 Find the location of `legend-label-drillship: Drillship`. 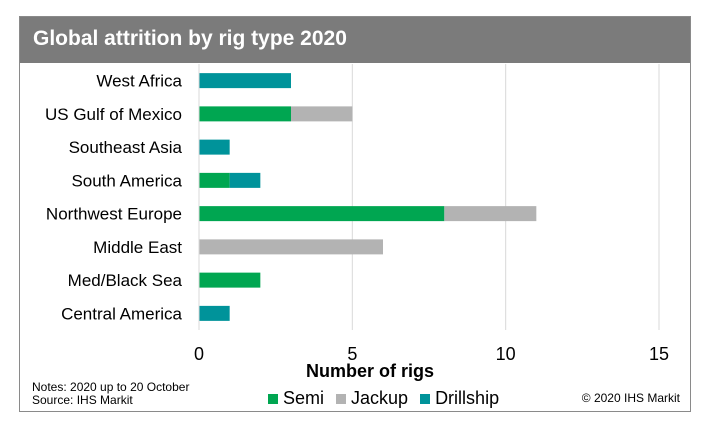

legend-label-drillship: Drillship is located at coordinates (467, 398).